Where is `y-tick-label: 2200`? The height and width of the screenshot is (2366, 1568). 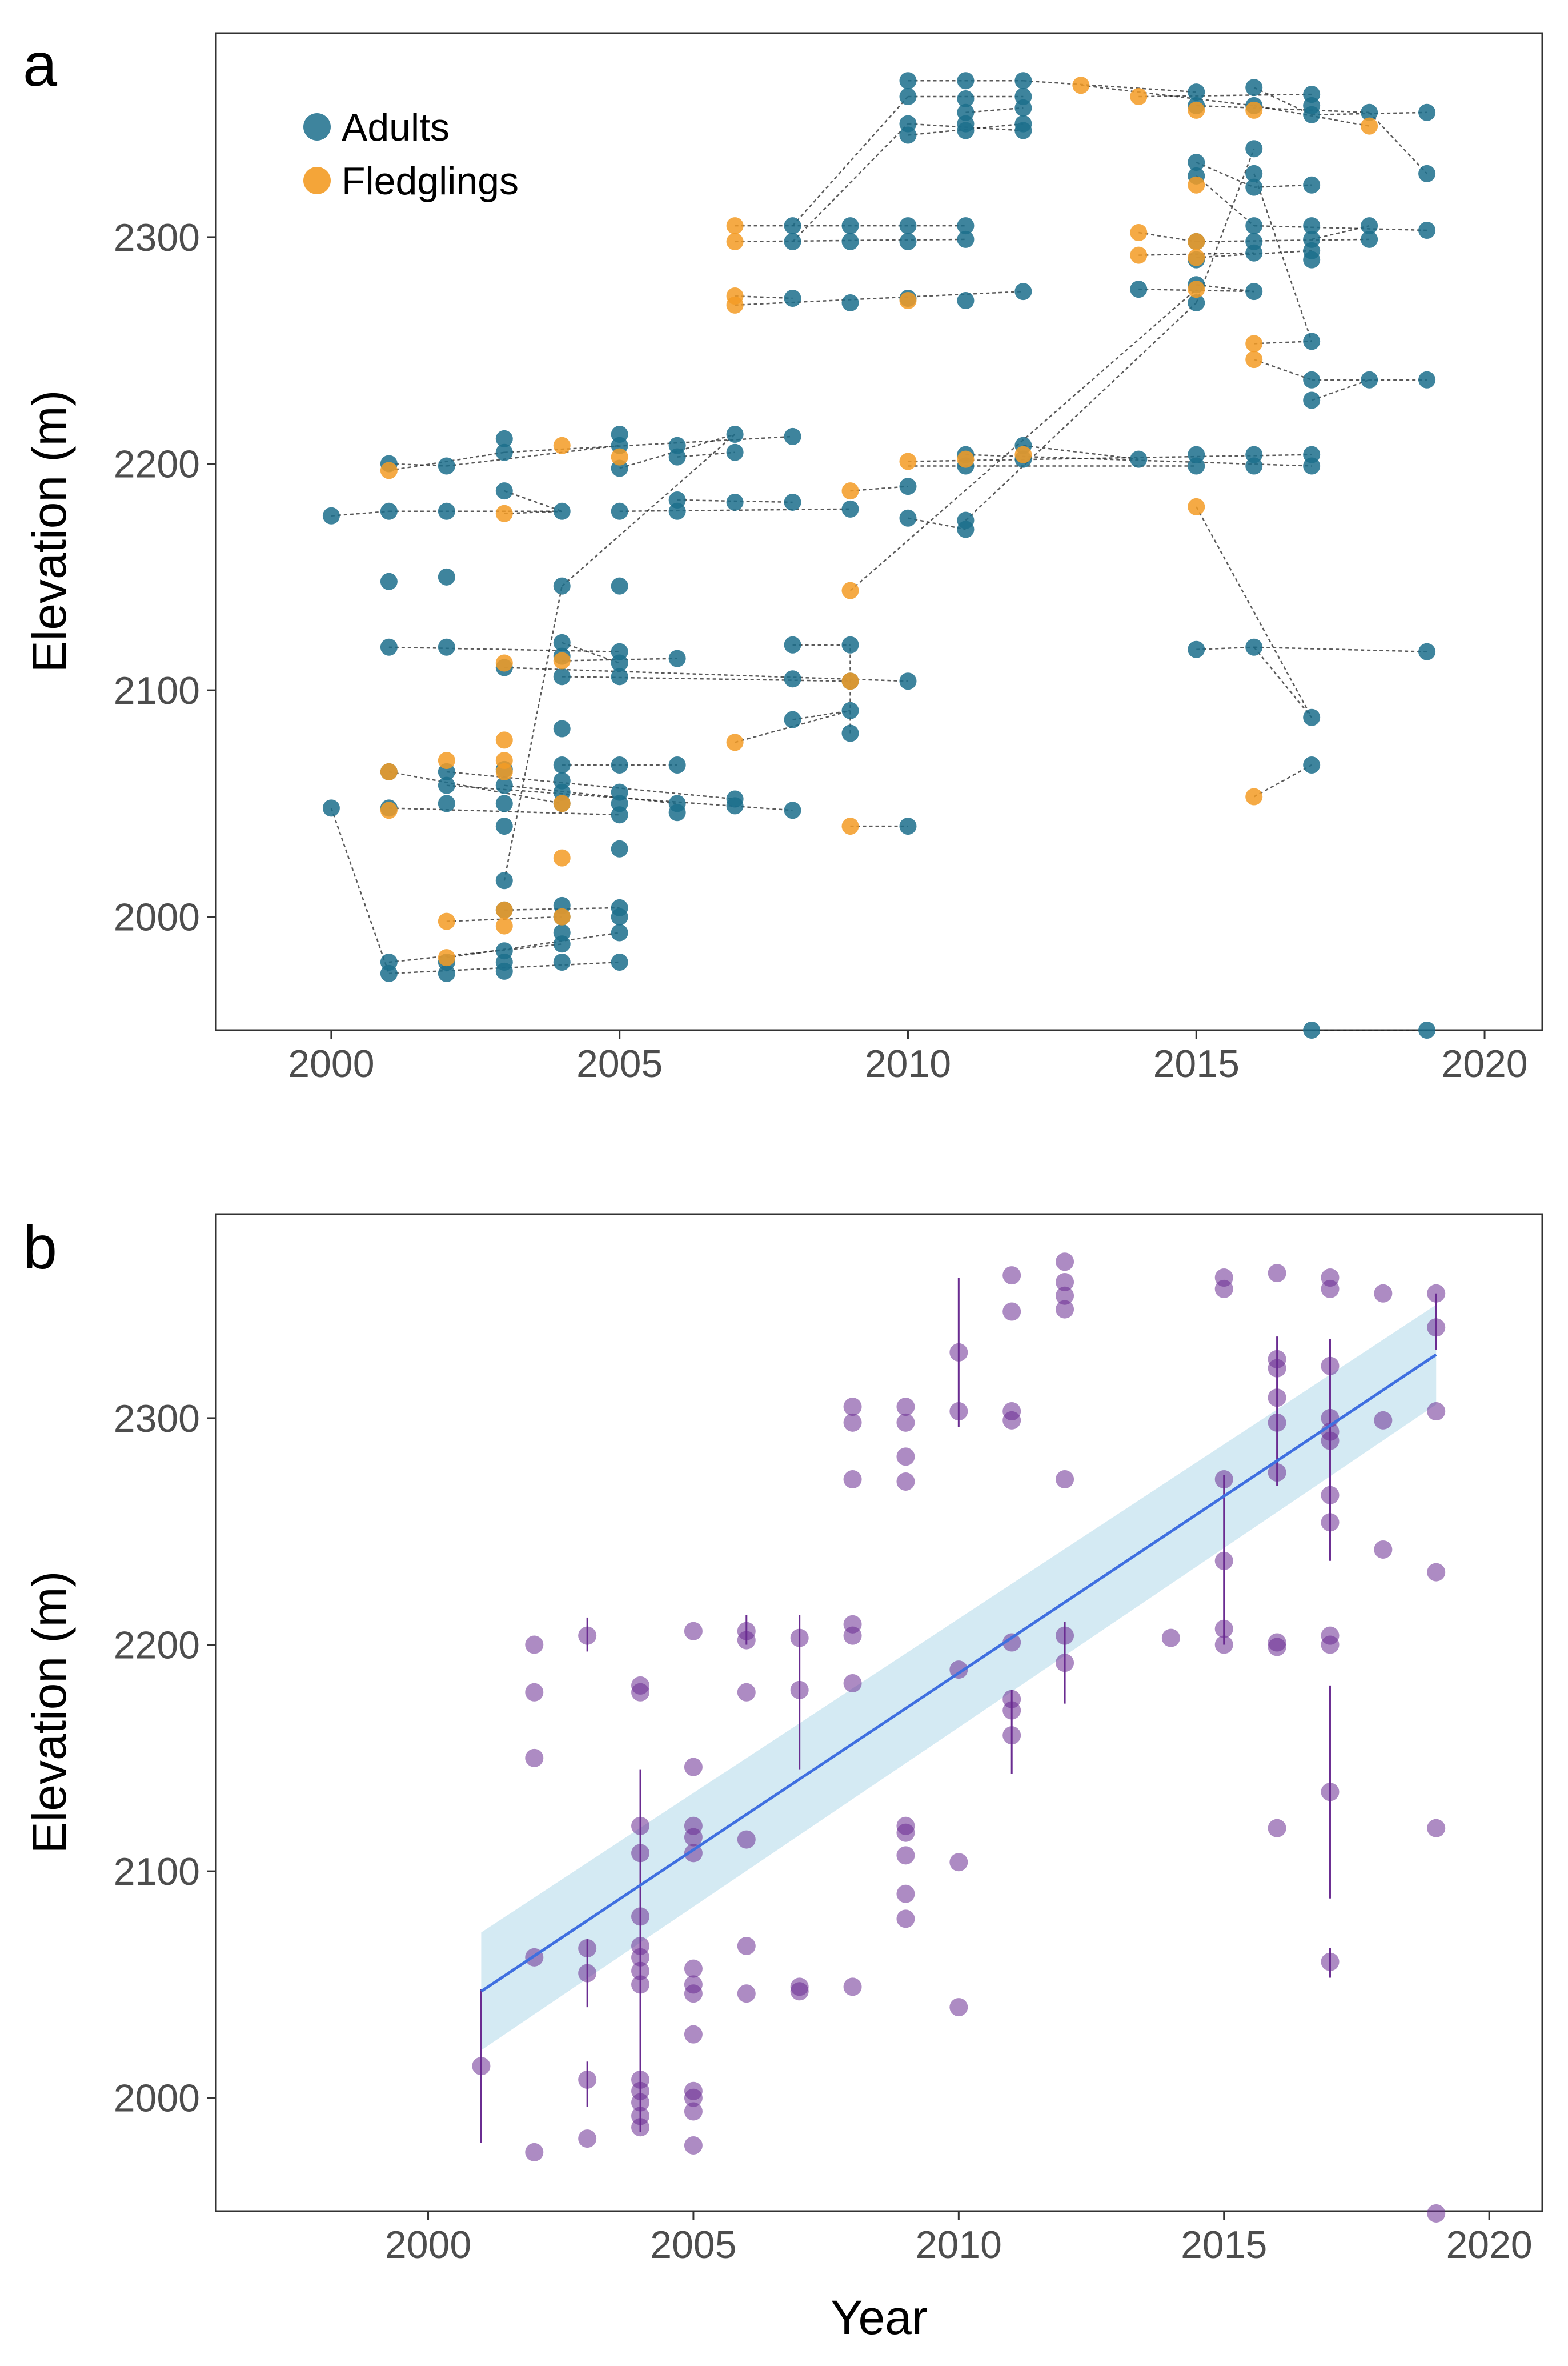 y-tick-label: 2200 is located at coordinates (157, 1645).